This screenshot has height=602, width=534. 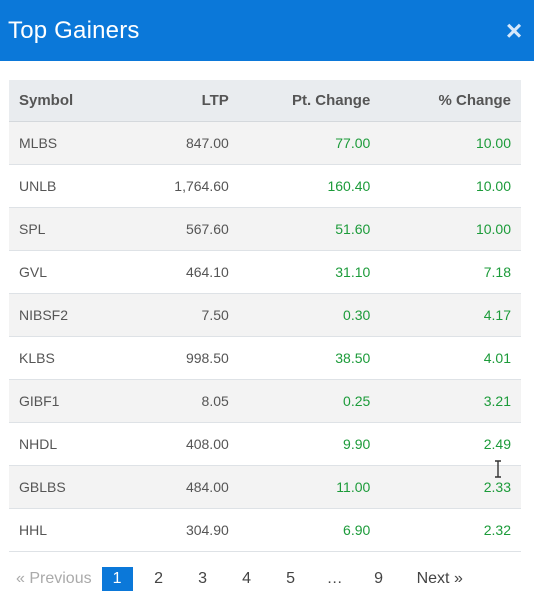 I want to click on pt-change-cell: 160.40, so click(x=309, y=186).